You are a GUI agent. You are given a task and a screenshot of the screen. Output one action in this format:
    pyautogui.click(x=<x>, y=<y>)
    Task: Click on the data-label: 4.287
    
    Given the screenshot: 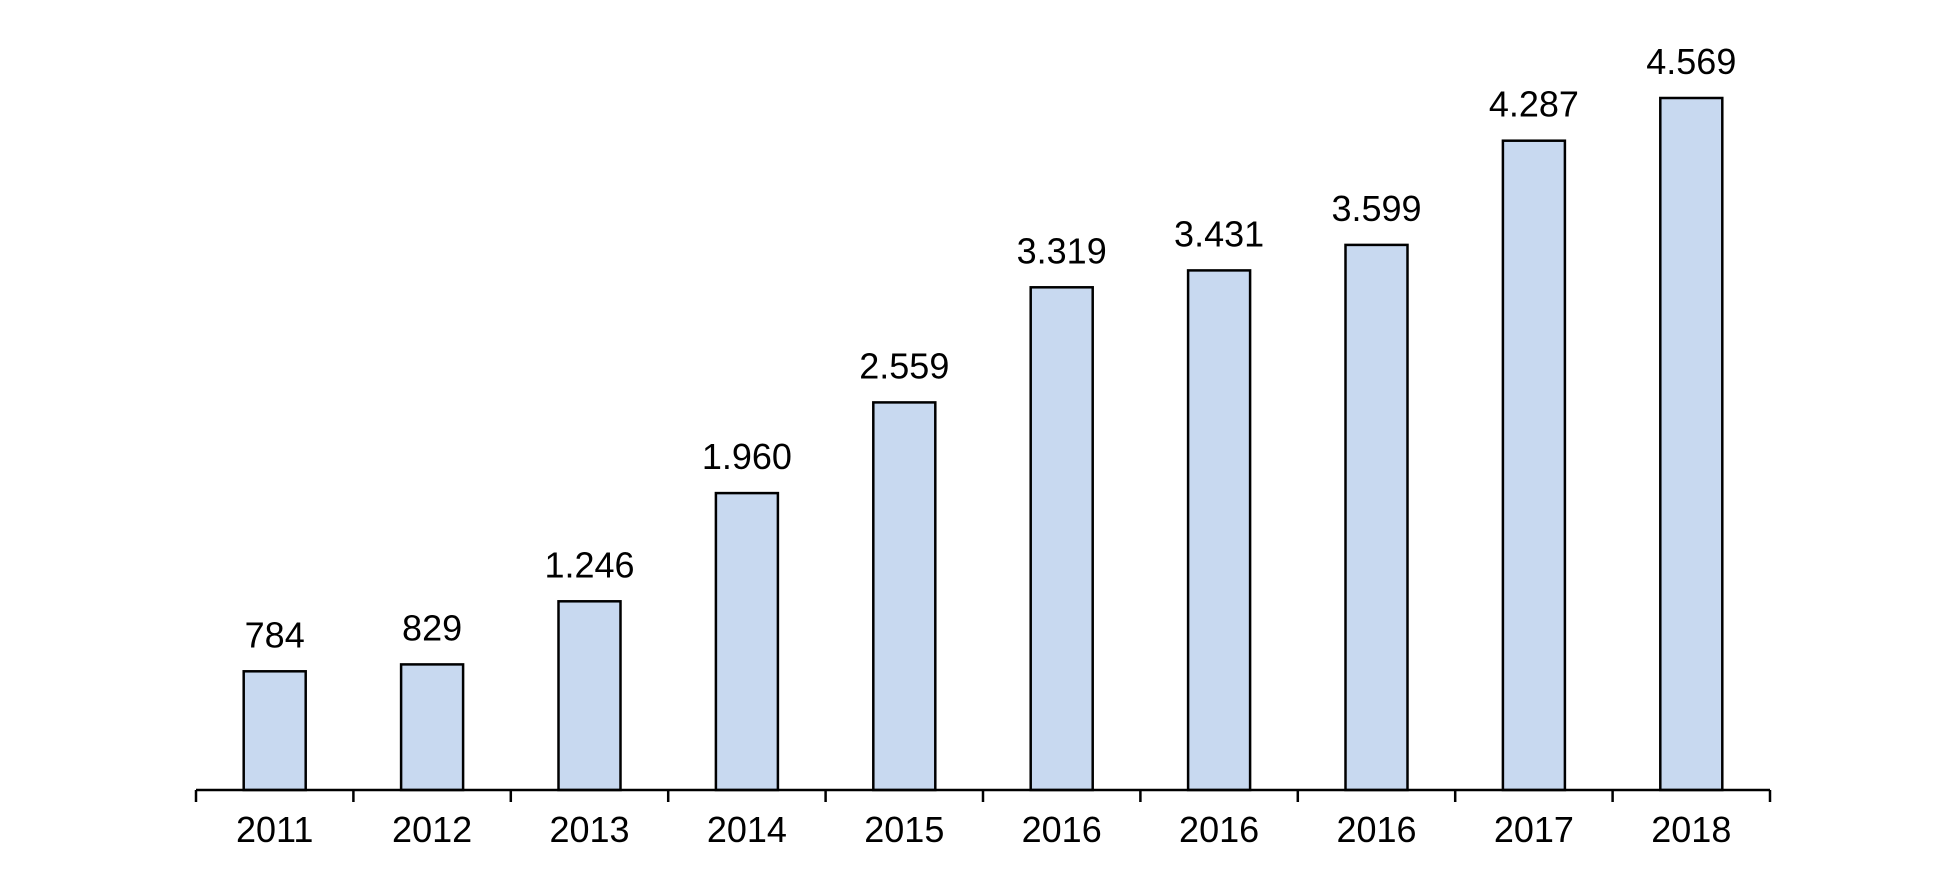 What is the action you would take?
    pyautogui.click(x=1534, y=104)
    